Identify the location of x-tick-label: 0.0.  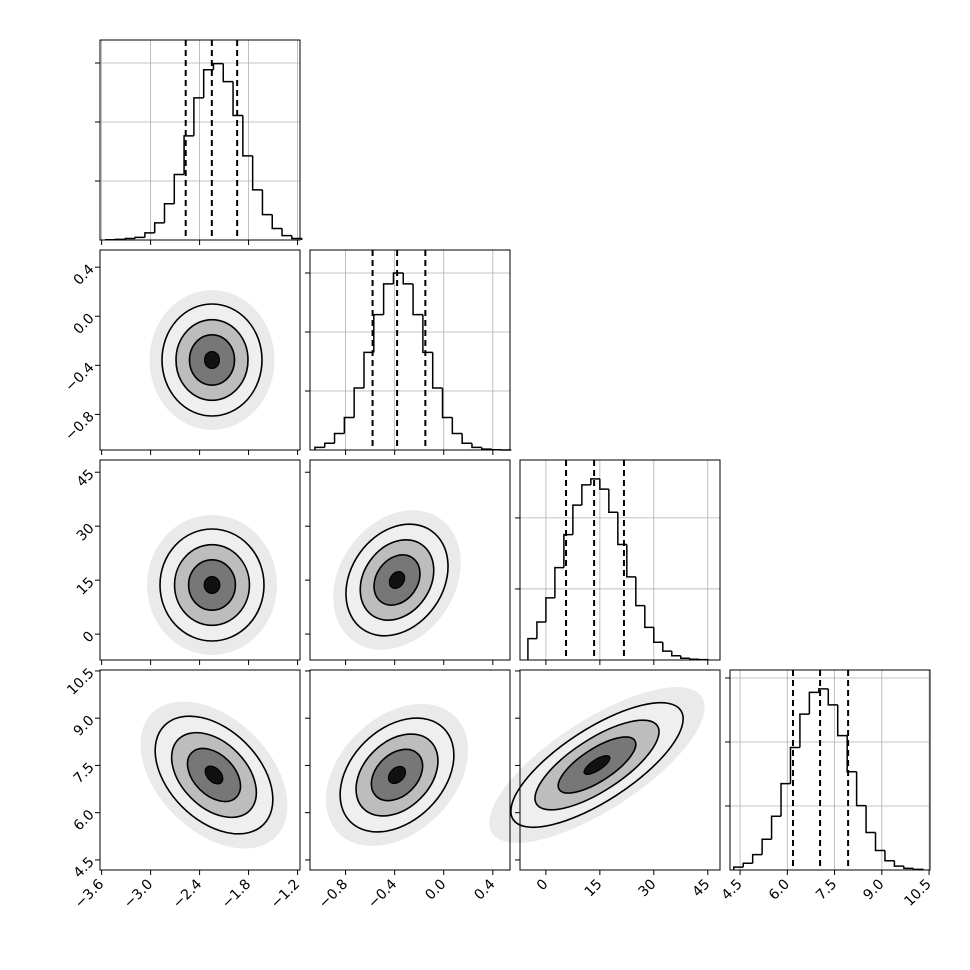
(435, 889).